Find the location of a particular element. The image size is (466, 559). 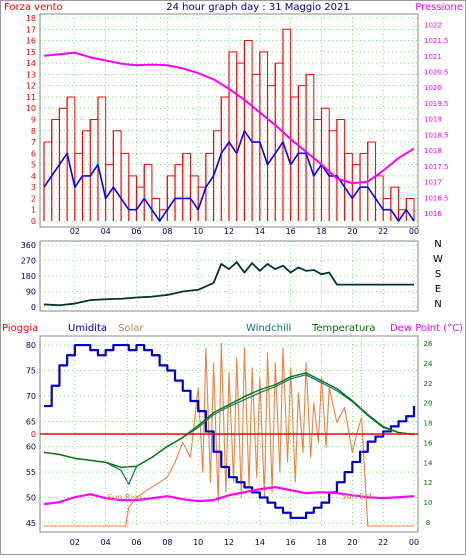

temperature-y-tick: 20 is located at coordinates (428, 404).